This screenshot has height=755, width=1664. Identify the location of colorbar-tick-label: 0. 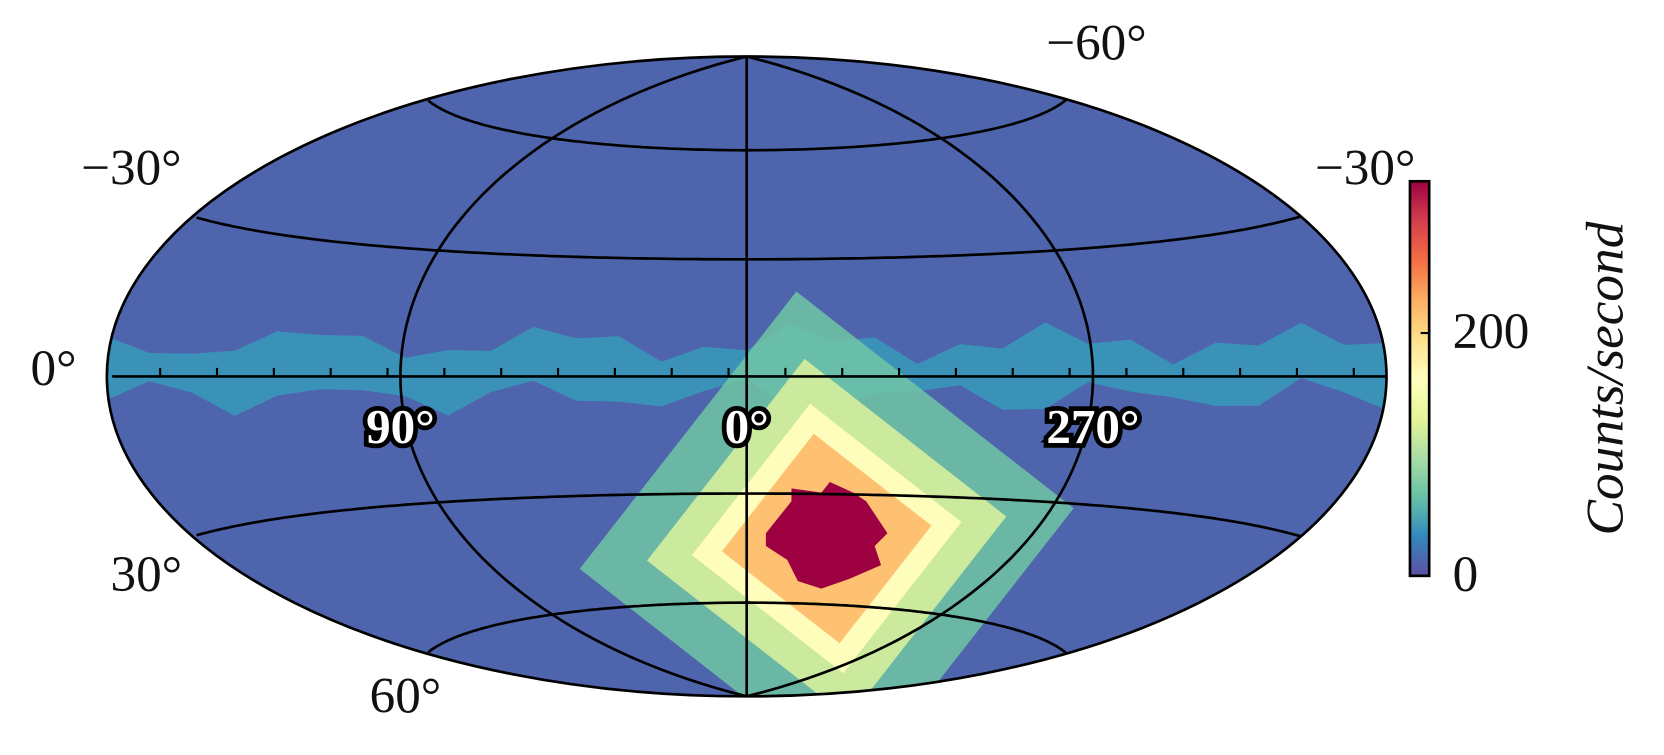
(1466, 574).